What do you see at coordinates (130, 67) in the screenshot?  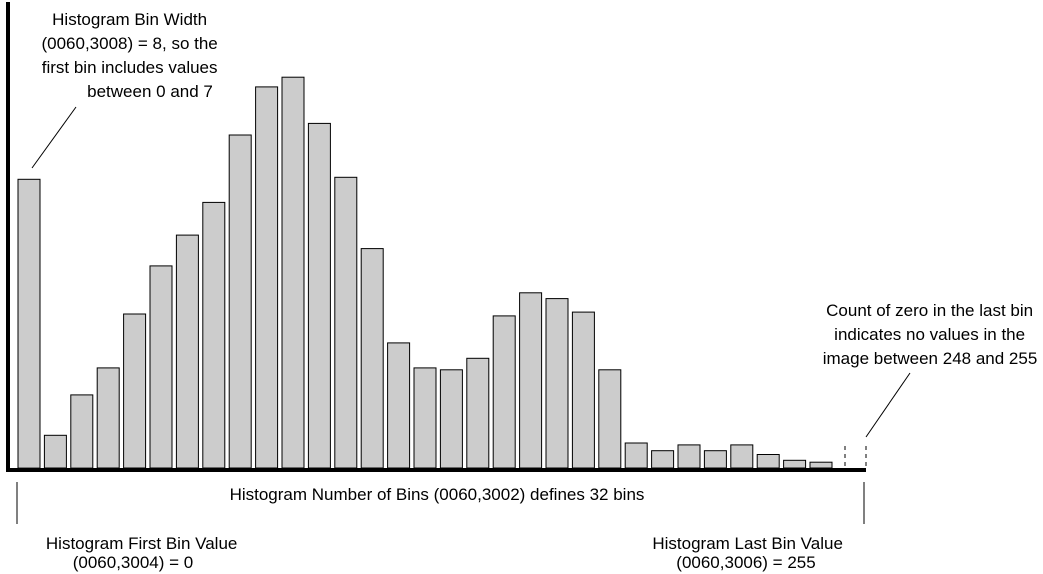 I see `bin-width-line-3: first bin includes values` at bounding box center [130, 67].